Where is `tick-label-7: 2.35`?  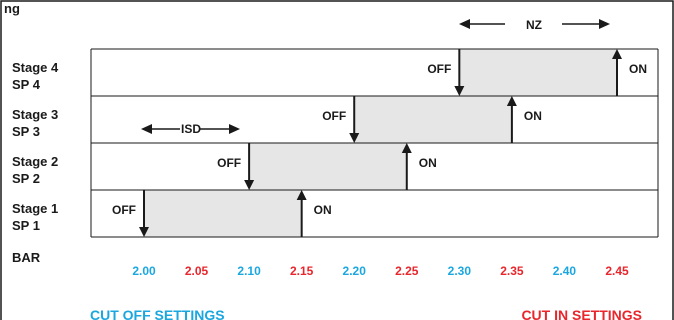
tick-label-7: 2.35 is located at coordinates (512, 271).